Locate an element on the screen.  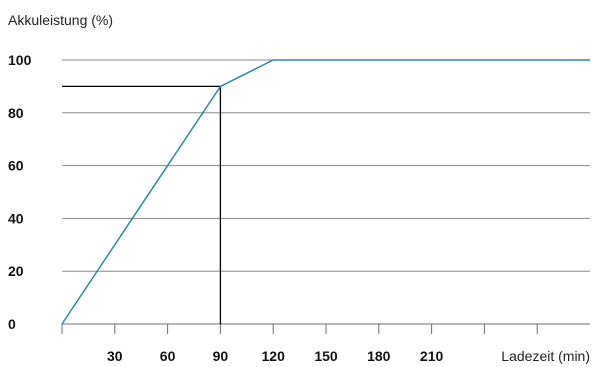
x-tick-label-120: 120 is located at coordinates (274, 356).